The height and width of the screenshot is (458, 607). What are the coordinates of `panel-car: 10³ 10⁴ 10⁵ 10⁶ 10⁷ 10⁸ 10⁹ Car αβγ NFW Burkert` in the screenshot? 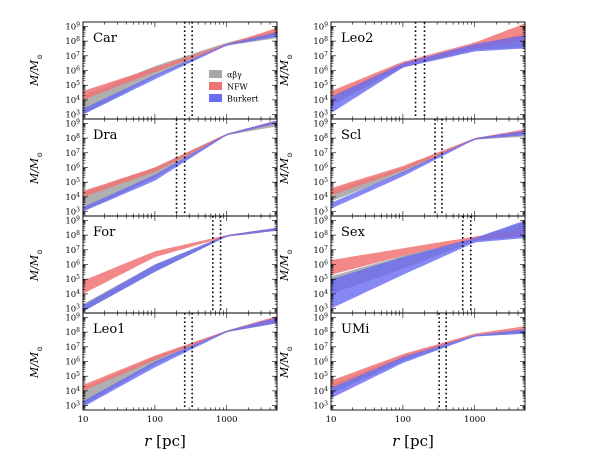 It's located at (171, 71).